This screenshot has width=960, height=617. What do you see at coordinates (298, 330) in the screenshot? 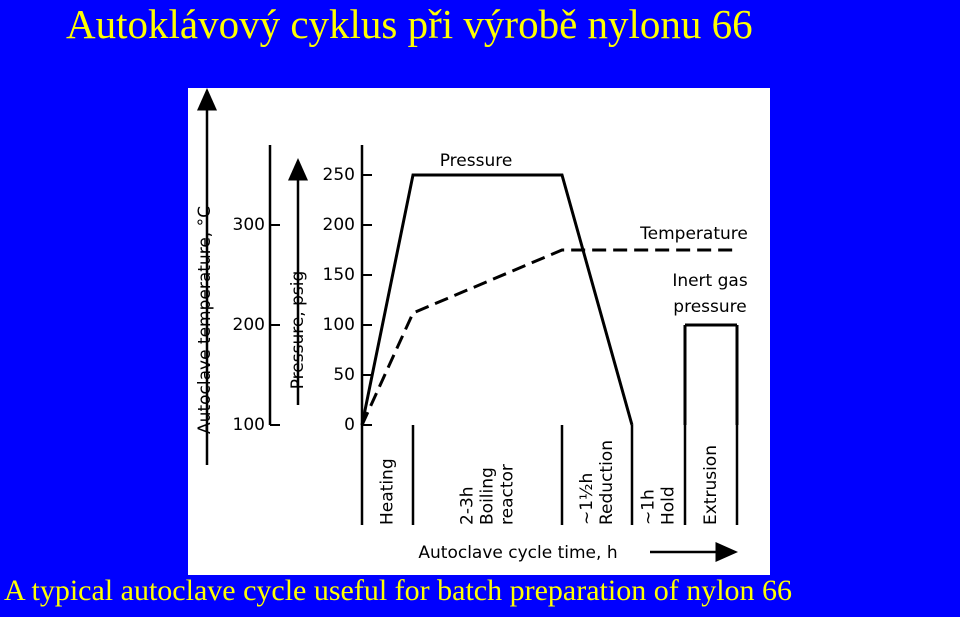
I see `y-axis-title: Pressure, psig` at bounding box center [298, 330].